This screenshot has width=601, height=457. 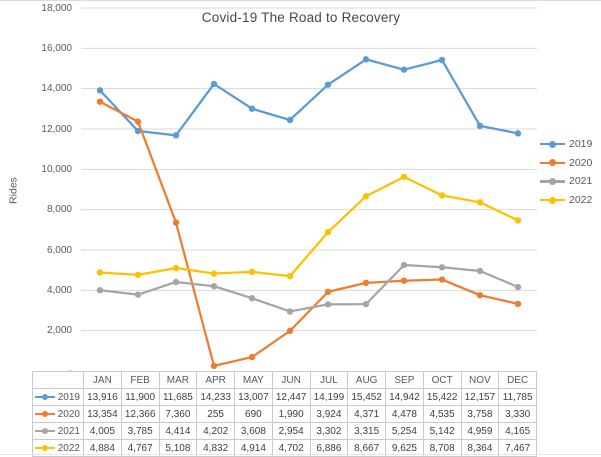 What do you see at coordinates (58, 380) in the screenshot?
I see `table-corner-cell` at bounding box center [58, 380].